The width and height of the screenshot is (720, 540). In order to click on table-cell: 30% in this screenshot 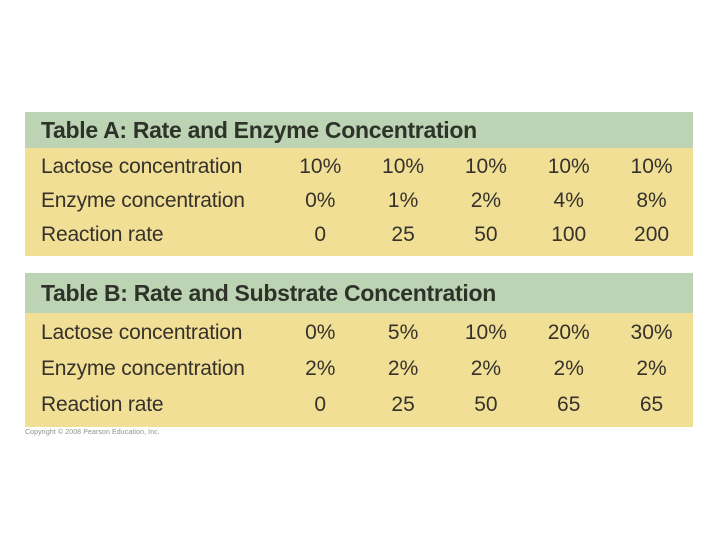, I will do `click(651, 332)`.